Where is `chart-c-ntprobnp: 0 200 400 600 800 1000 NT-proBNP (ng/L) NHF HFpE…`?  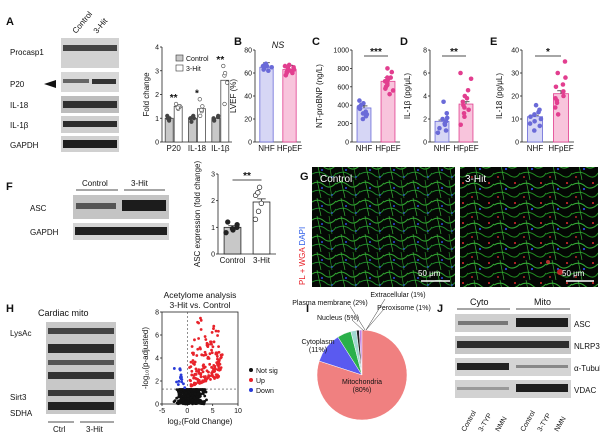
chart-c-ntprobnp: 0 200 400 600 800 1000 NT-proBNP (ng/L) NHF HFpE… is located at coordinates (358, 100).